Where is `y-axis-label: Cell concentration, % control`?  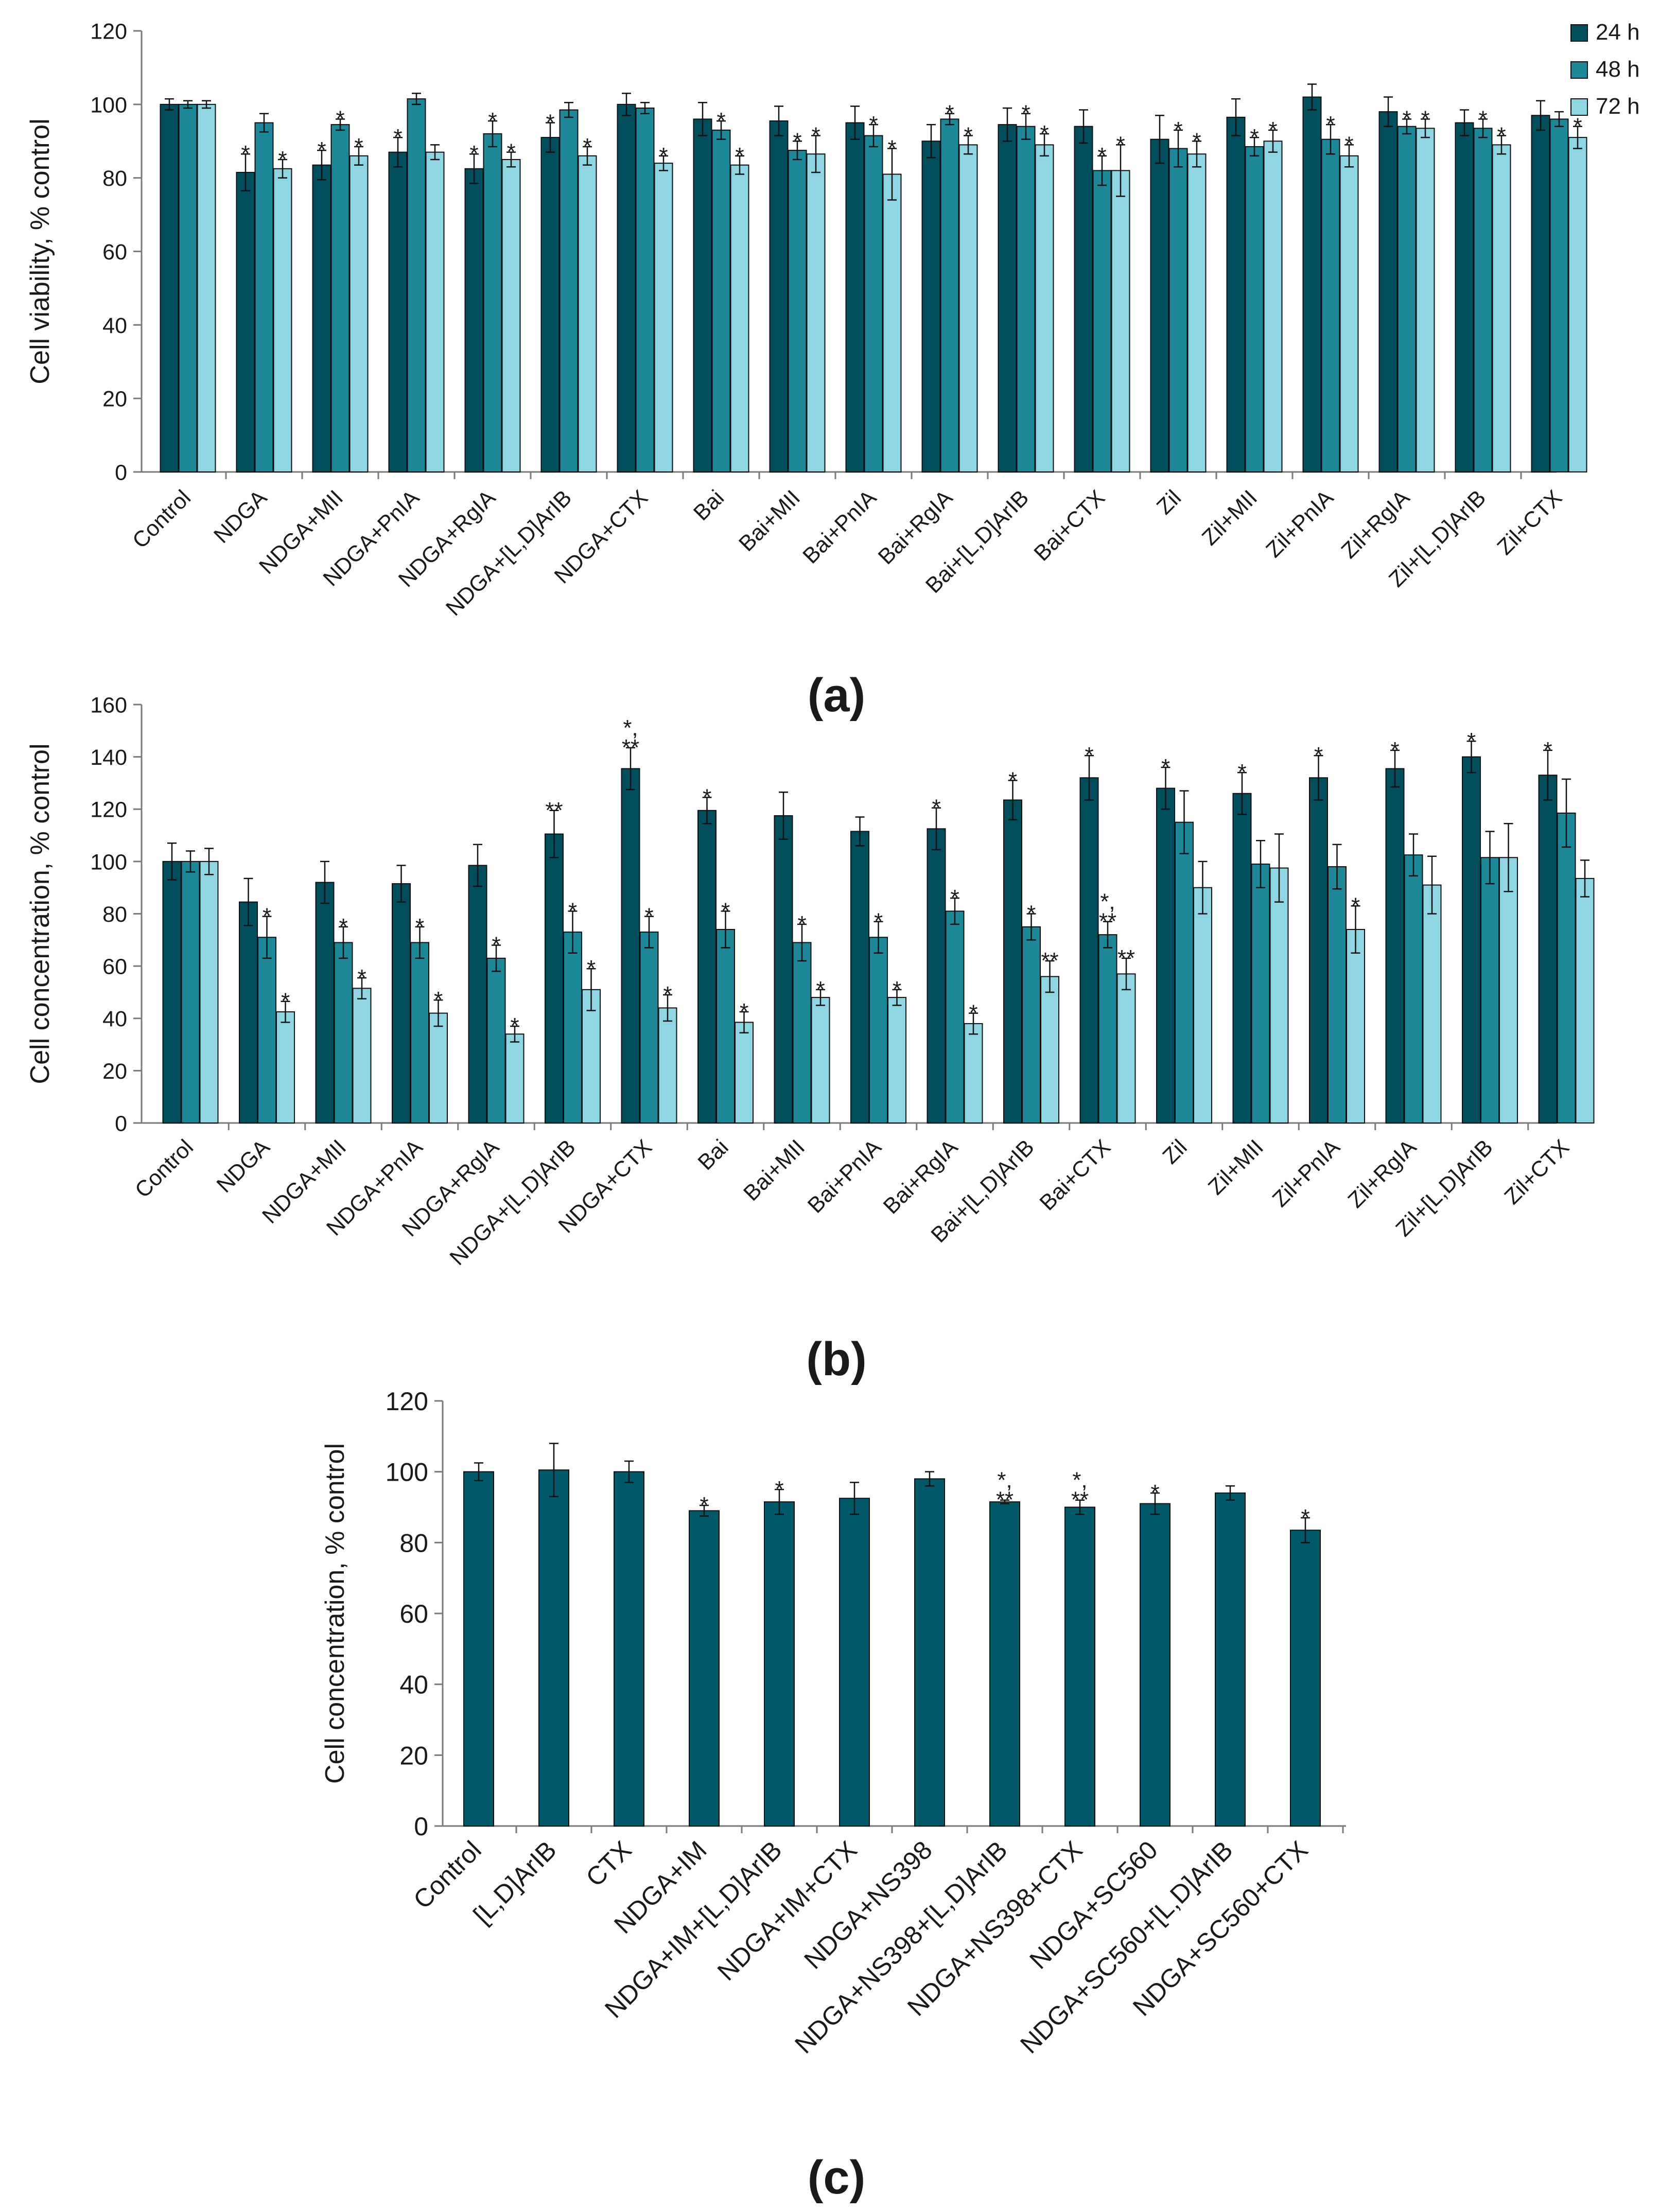
y-axis-label: Cell concentration, % control is located at coordinates (335, 1613).